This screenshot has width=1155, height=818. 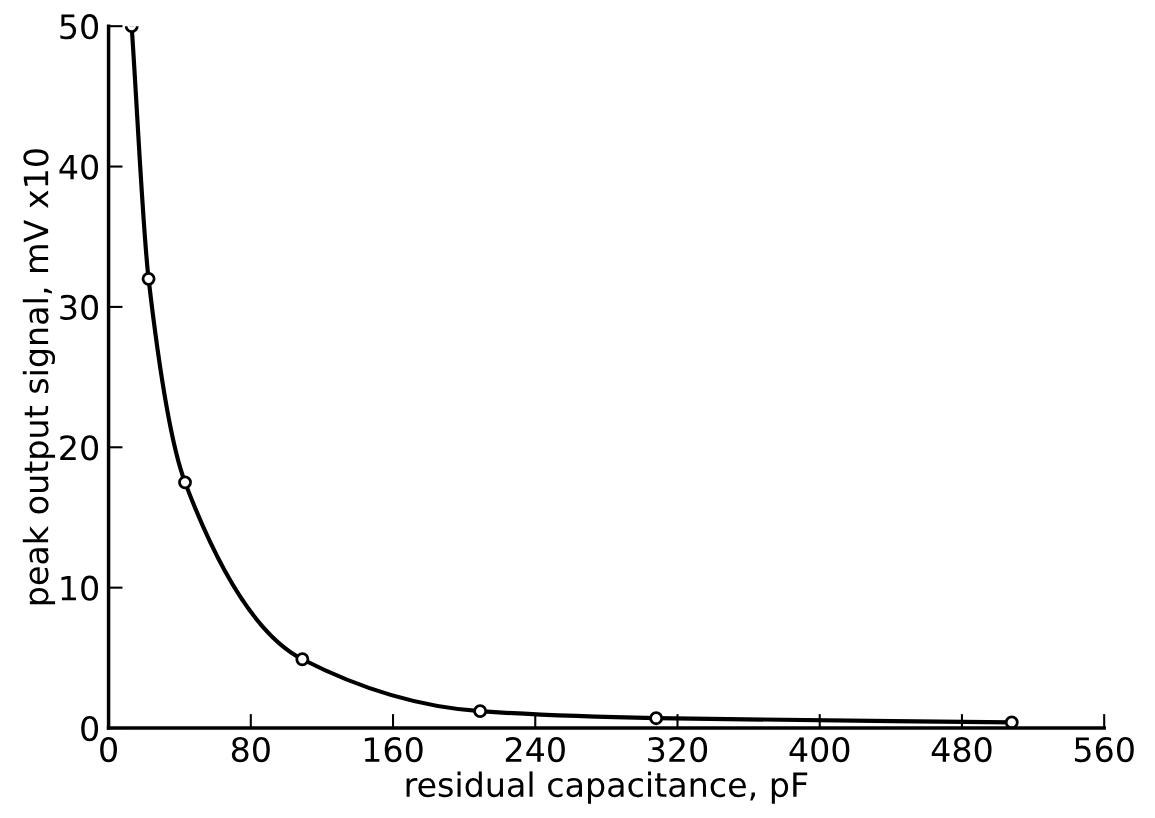 I want to click on x-tick-label: 240, so click(x=535, y=749).